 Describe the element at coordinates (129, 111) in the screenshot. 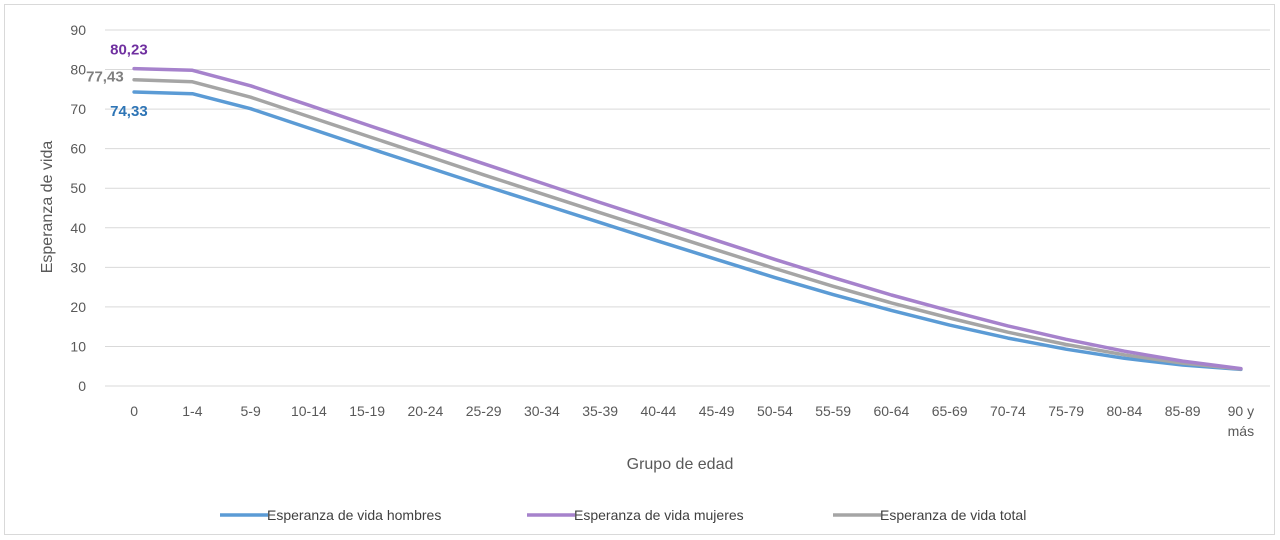

I see `data-label: 74,33` at that location.